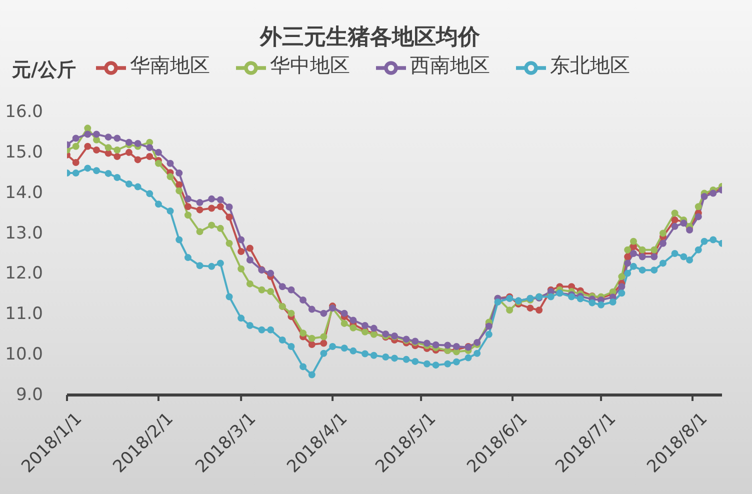 This screenshot has width=752, height=494. What do you see at coordinates (24, 152) in the screenshot?
I see `y-tick-label: 15.0` at bounding box center [24, 152].